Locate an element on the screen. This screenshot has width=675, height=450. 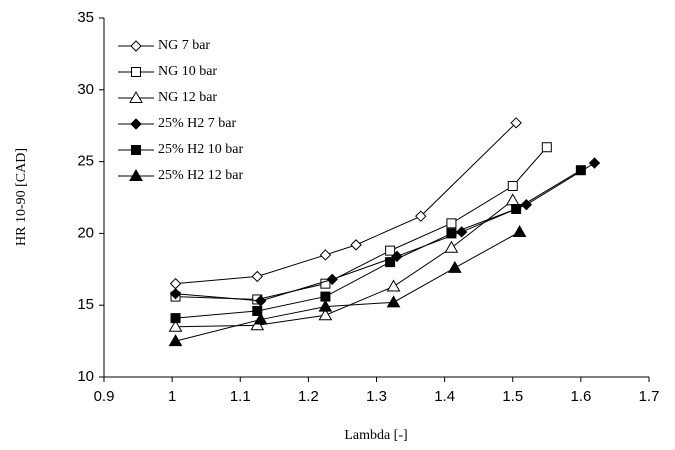
y-tick-label: 35 is located at coordinates (85, 17).